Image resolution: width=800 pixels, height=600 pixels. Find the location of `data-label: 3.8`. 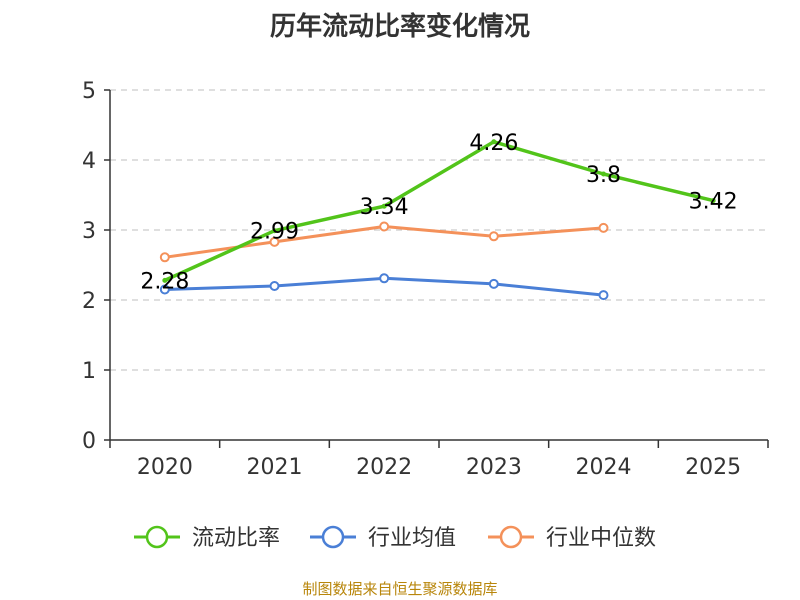

data-label: 3.8 is located at coordinates (603, 175).